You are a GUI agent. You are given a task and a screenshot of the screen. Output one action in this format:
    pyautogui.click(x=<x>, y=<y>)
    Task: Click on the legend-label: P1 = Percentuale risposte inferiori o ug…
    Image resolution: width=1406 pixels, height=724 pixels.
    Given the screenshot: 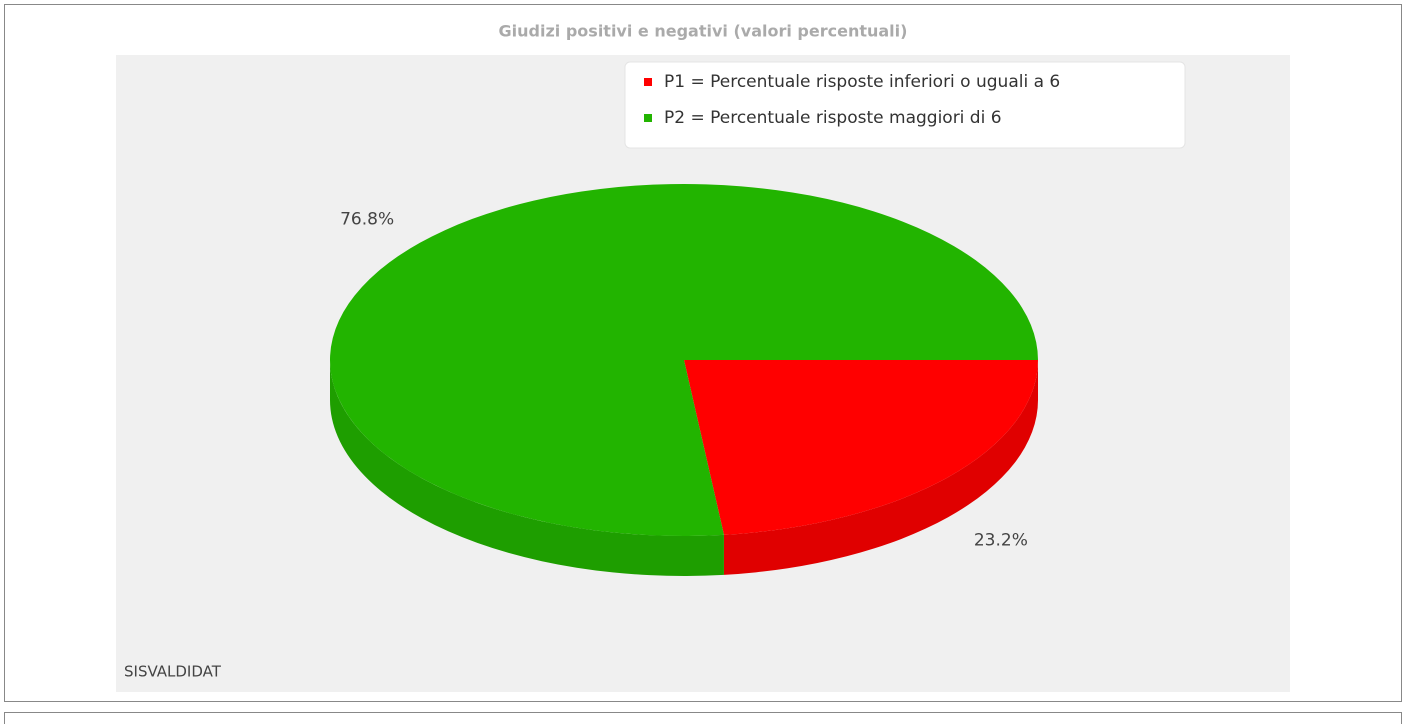 What is the action you would take?
    pyautogui.click(x=862, y=82)
    